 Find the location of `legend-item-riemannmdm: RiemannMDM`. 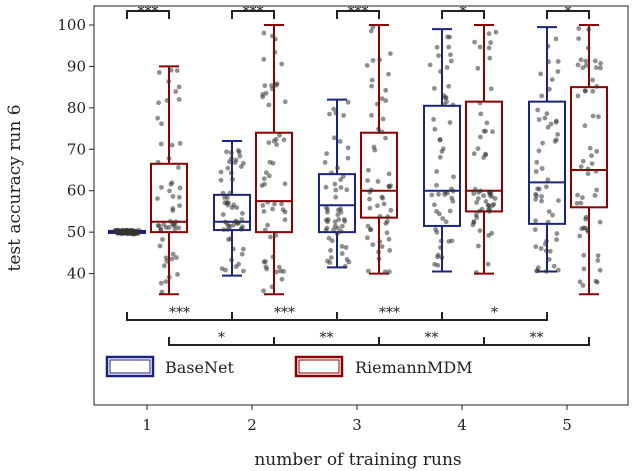

legend-item-riemannmdm: RiemannMDM is located at coordinates (383, 366).